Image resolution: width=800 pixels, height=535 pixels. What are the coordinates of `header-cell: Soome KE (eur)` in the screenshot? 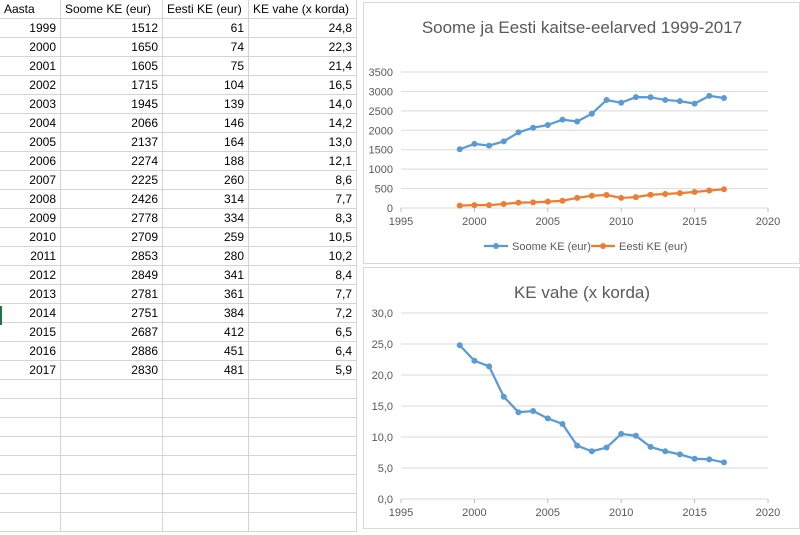 It's located at (112, 9).